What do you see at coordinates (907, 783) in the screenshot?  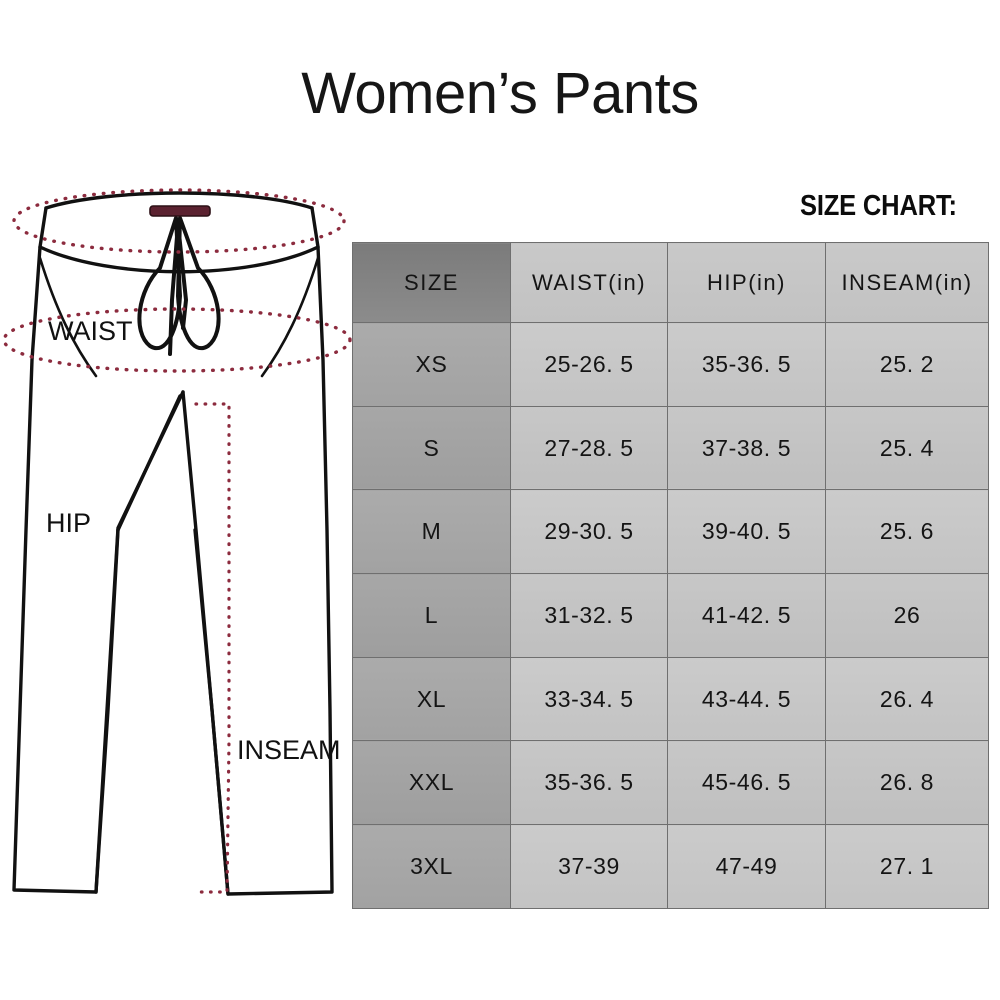 I see `cell-inseam: 26. 8` at bounding box center [907, 783].